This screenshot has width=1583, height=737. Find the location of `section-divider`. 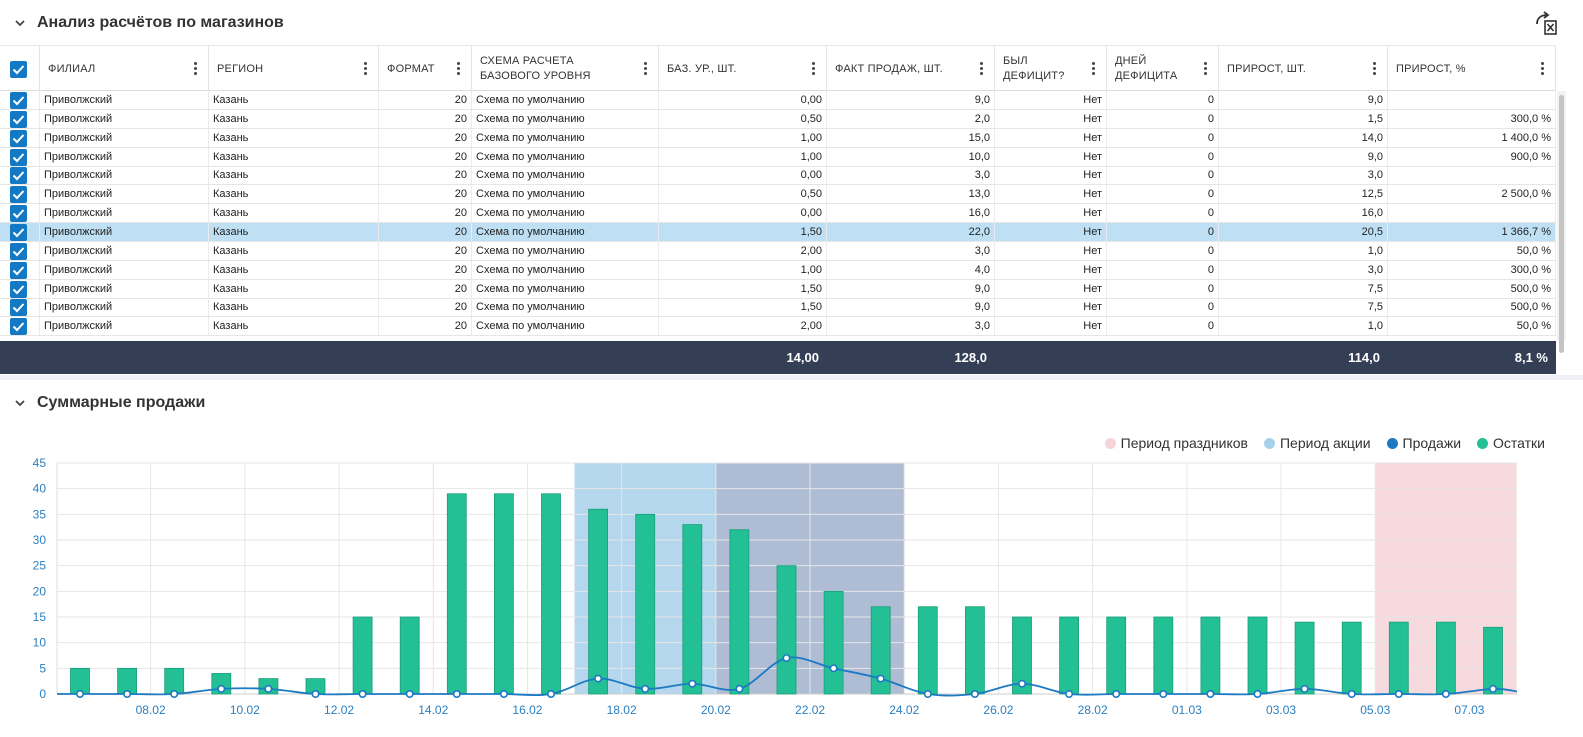

section-divider is located at coordinates (791, 377).